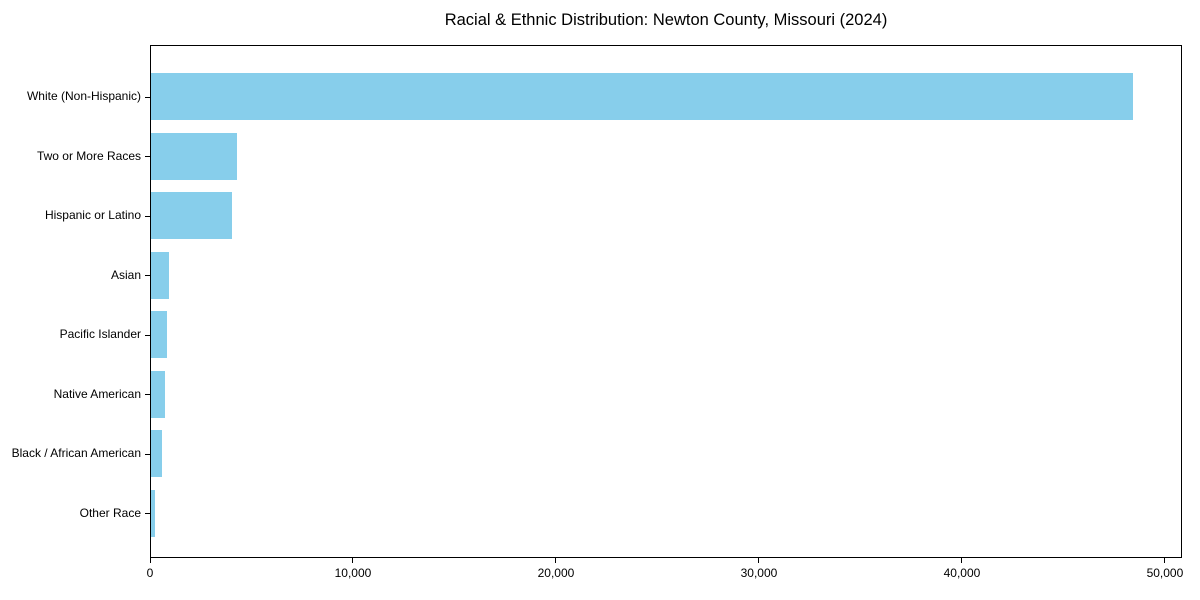 This screenshot has height=600, width=1200. What do you see at coordinates (962, 573) in the screenshot?
I see `x-tick-label: 40,000` at bounding box center [962, 573].